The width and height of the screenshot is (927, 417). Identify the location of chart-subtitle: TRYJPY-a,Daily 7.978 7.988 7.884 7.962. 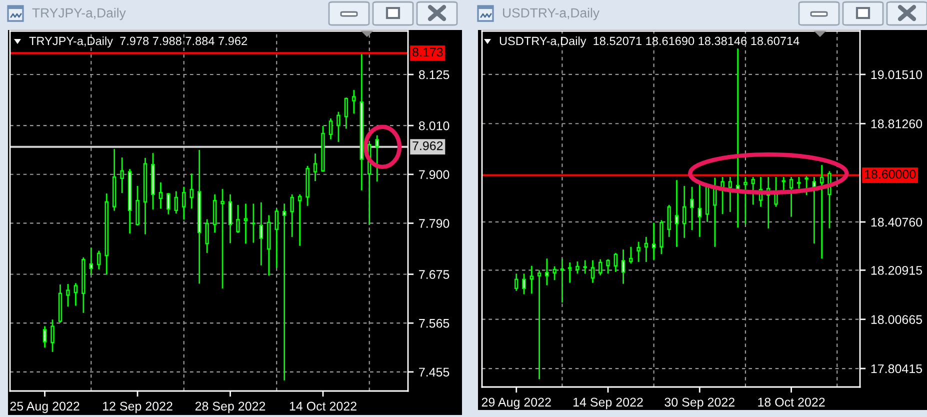
(138, 42).